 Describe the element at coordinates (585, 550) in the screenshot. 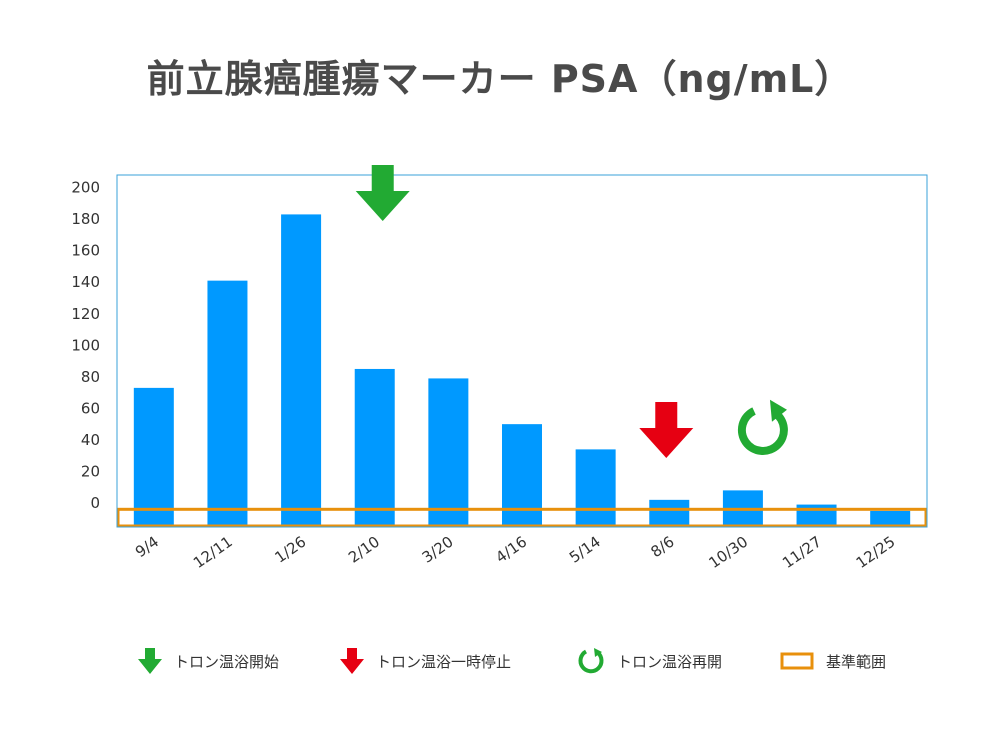

I see `x-tick-label: 5/14` at that location.